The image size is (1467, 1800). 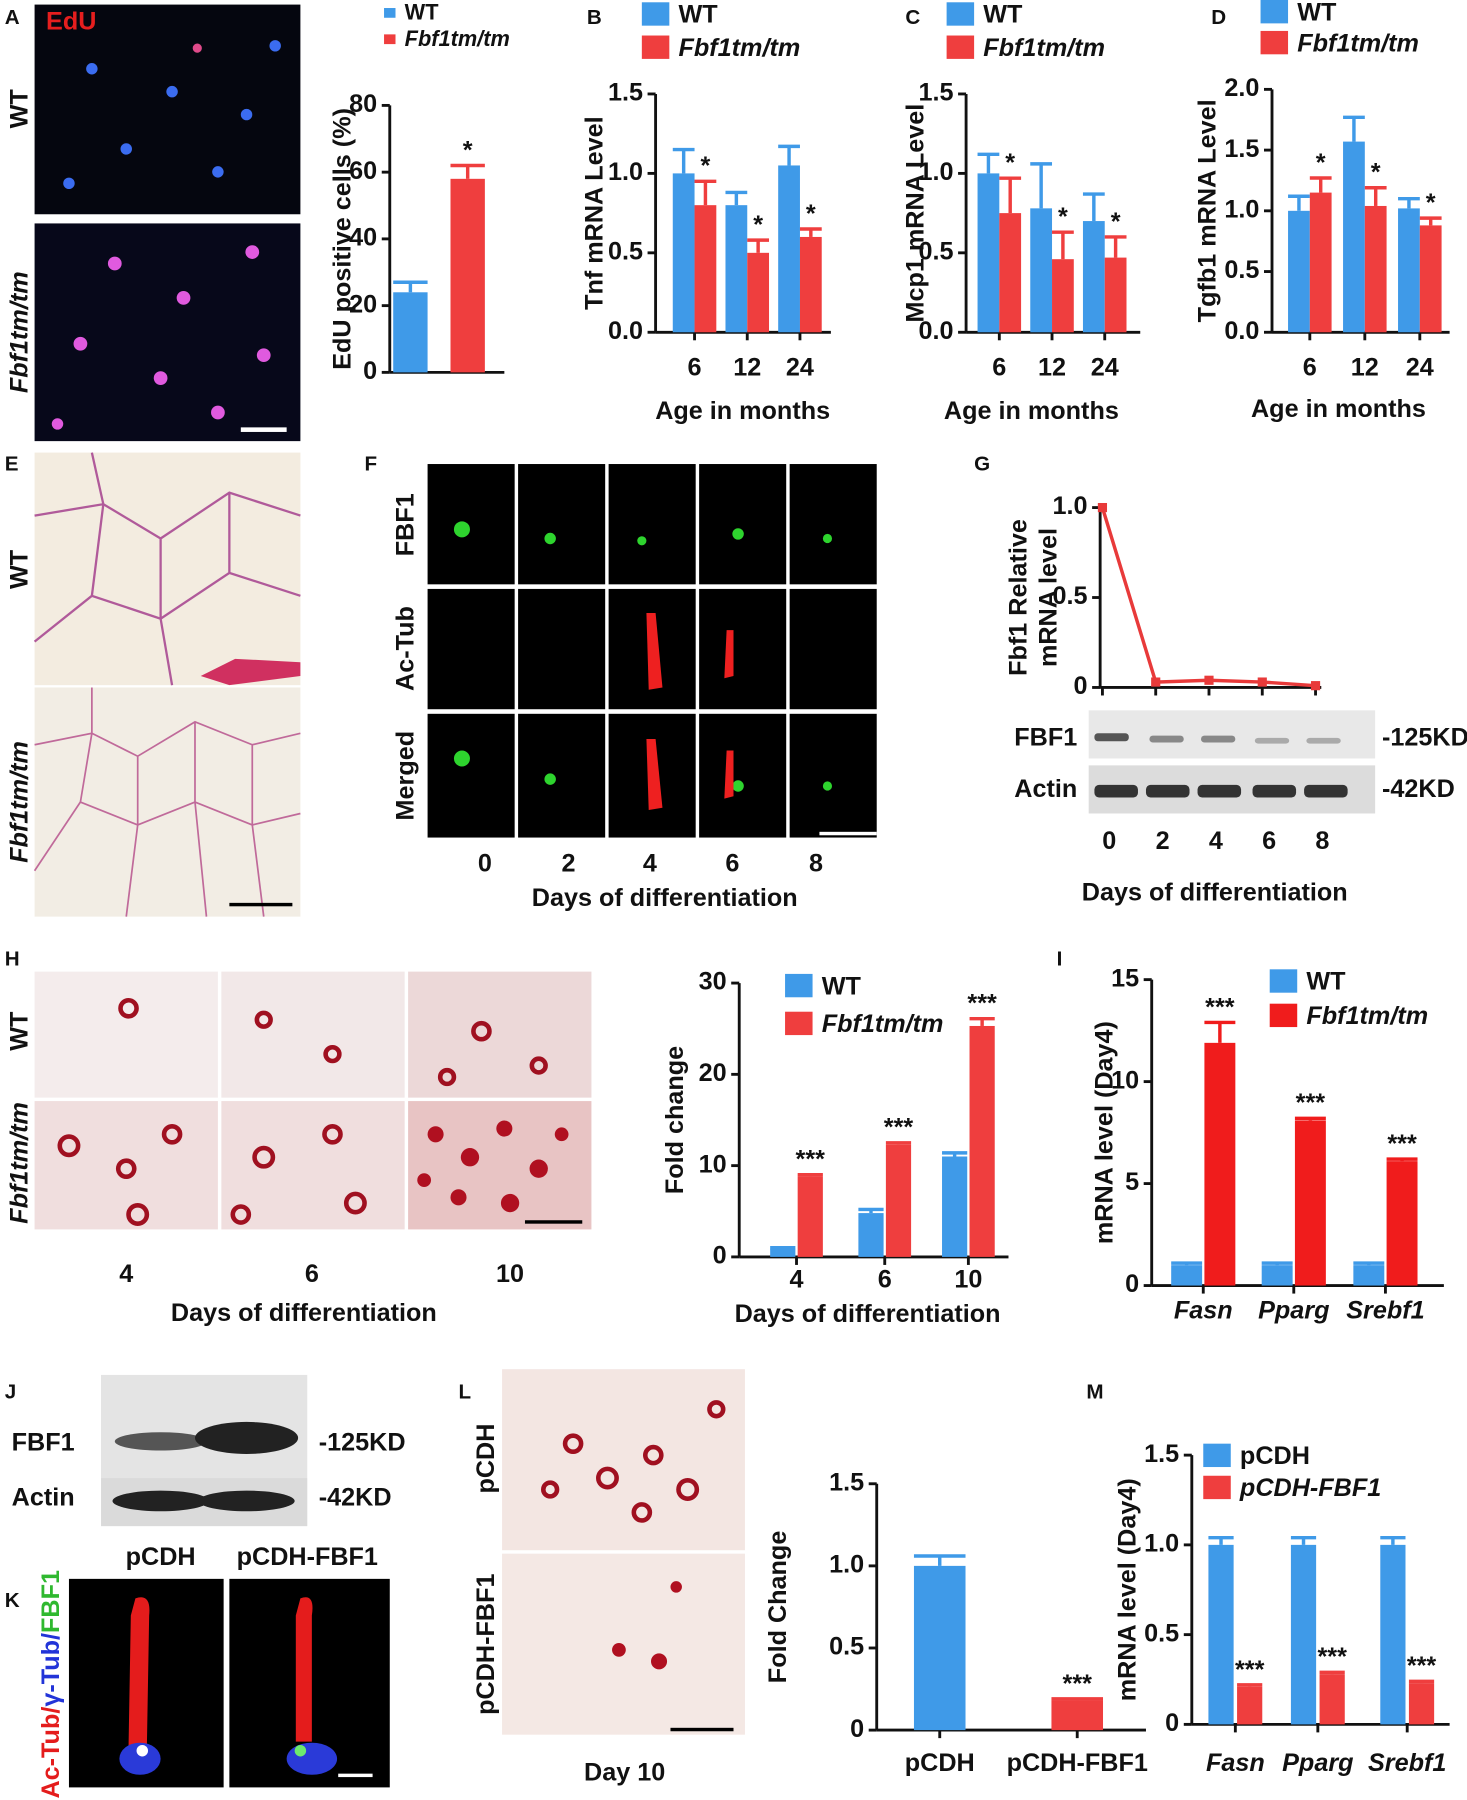 I want to click on panel-letter: M, so click(x=1094, y=1392).